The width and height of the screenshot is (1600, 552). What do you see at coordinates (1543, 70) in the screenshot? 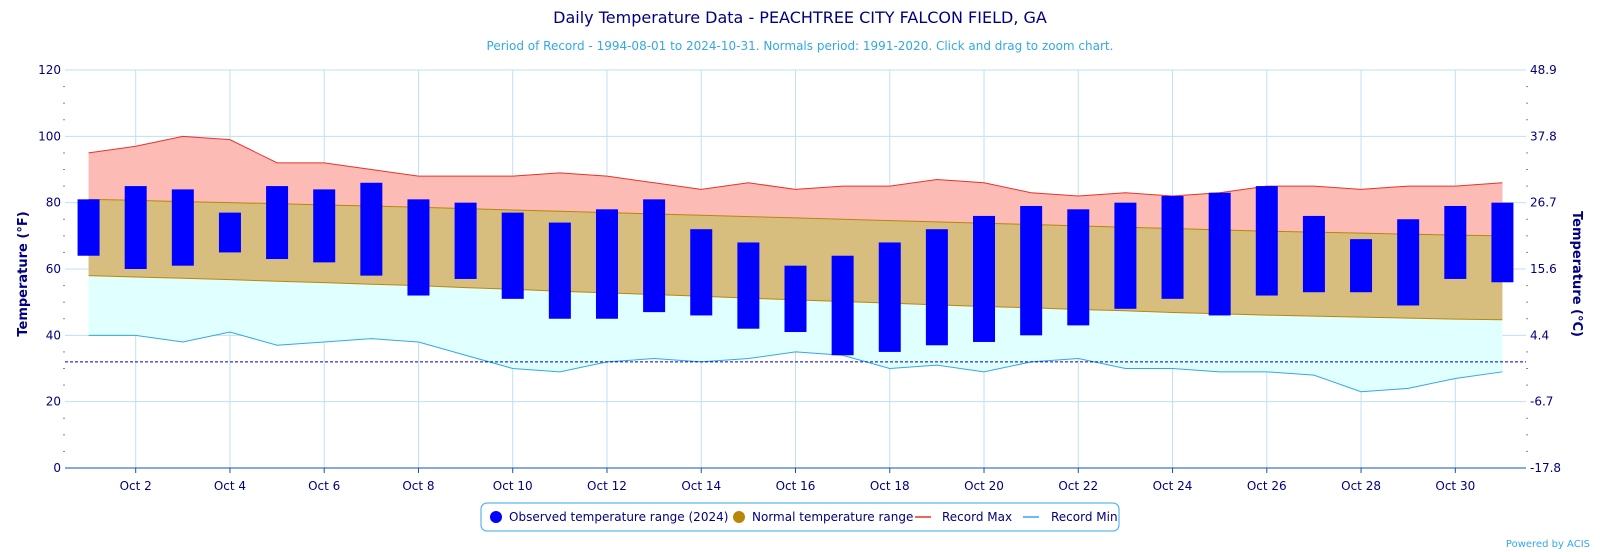
I see `y-tick-label-right: 48.9` at bounding box center [1543, 70].